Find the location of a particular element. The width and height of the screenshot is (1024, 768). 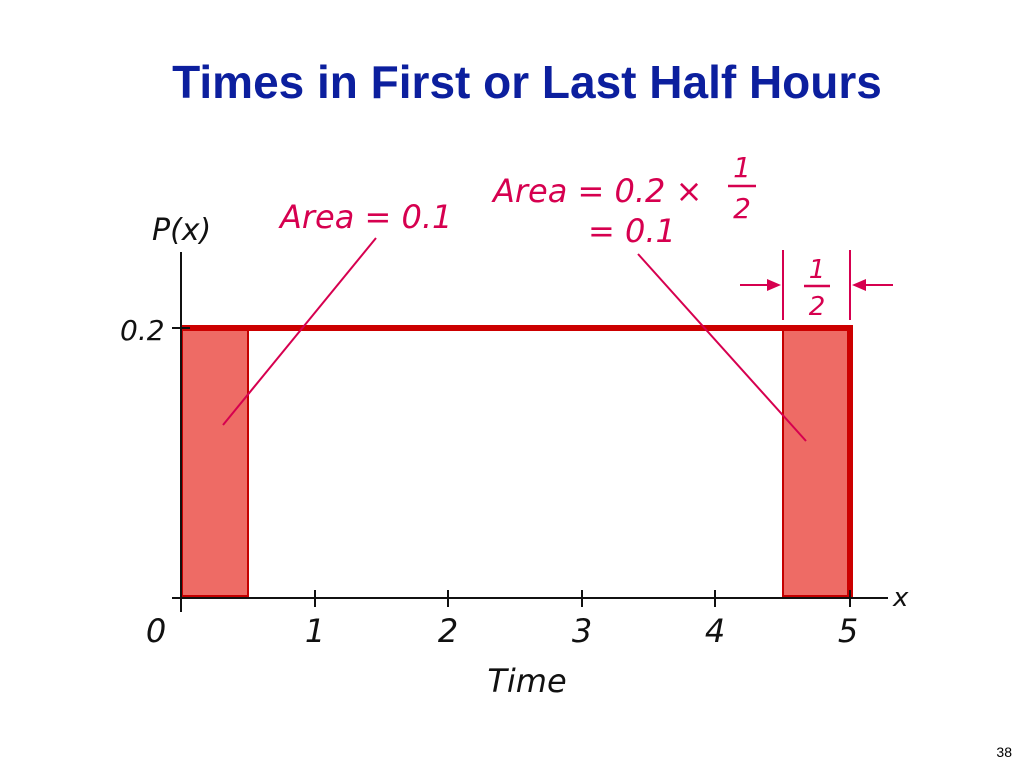

width-arrow-right-head is located at coordinates (859, 285).